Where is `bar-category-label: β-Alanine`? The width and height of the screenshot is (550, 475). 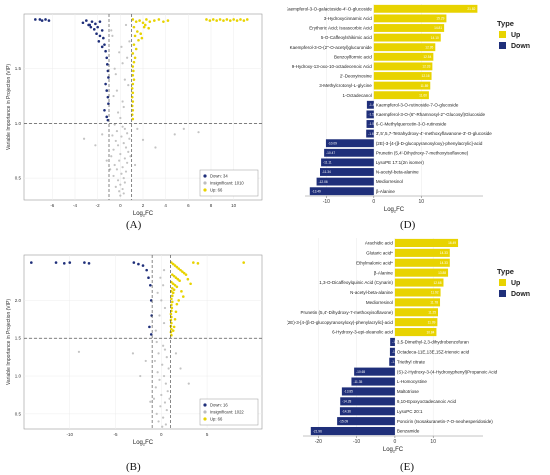
bar-category-label: β-Alanine is located at coordinates (386, 191).